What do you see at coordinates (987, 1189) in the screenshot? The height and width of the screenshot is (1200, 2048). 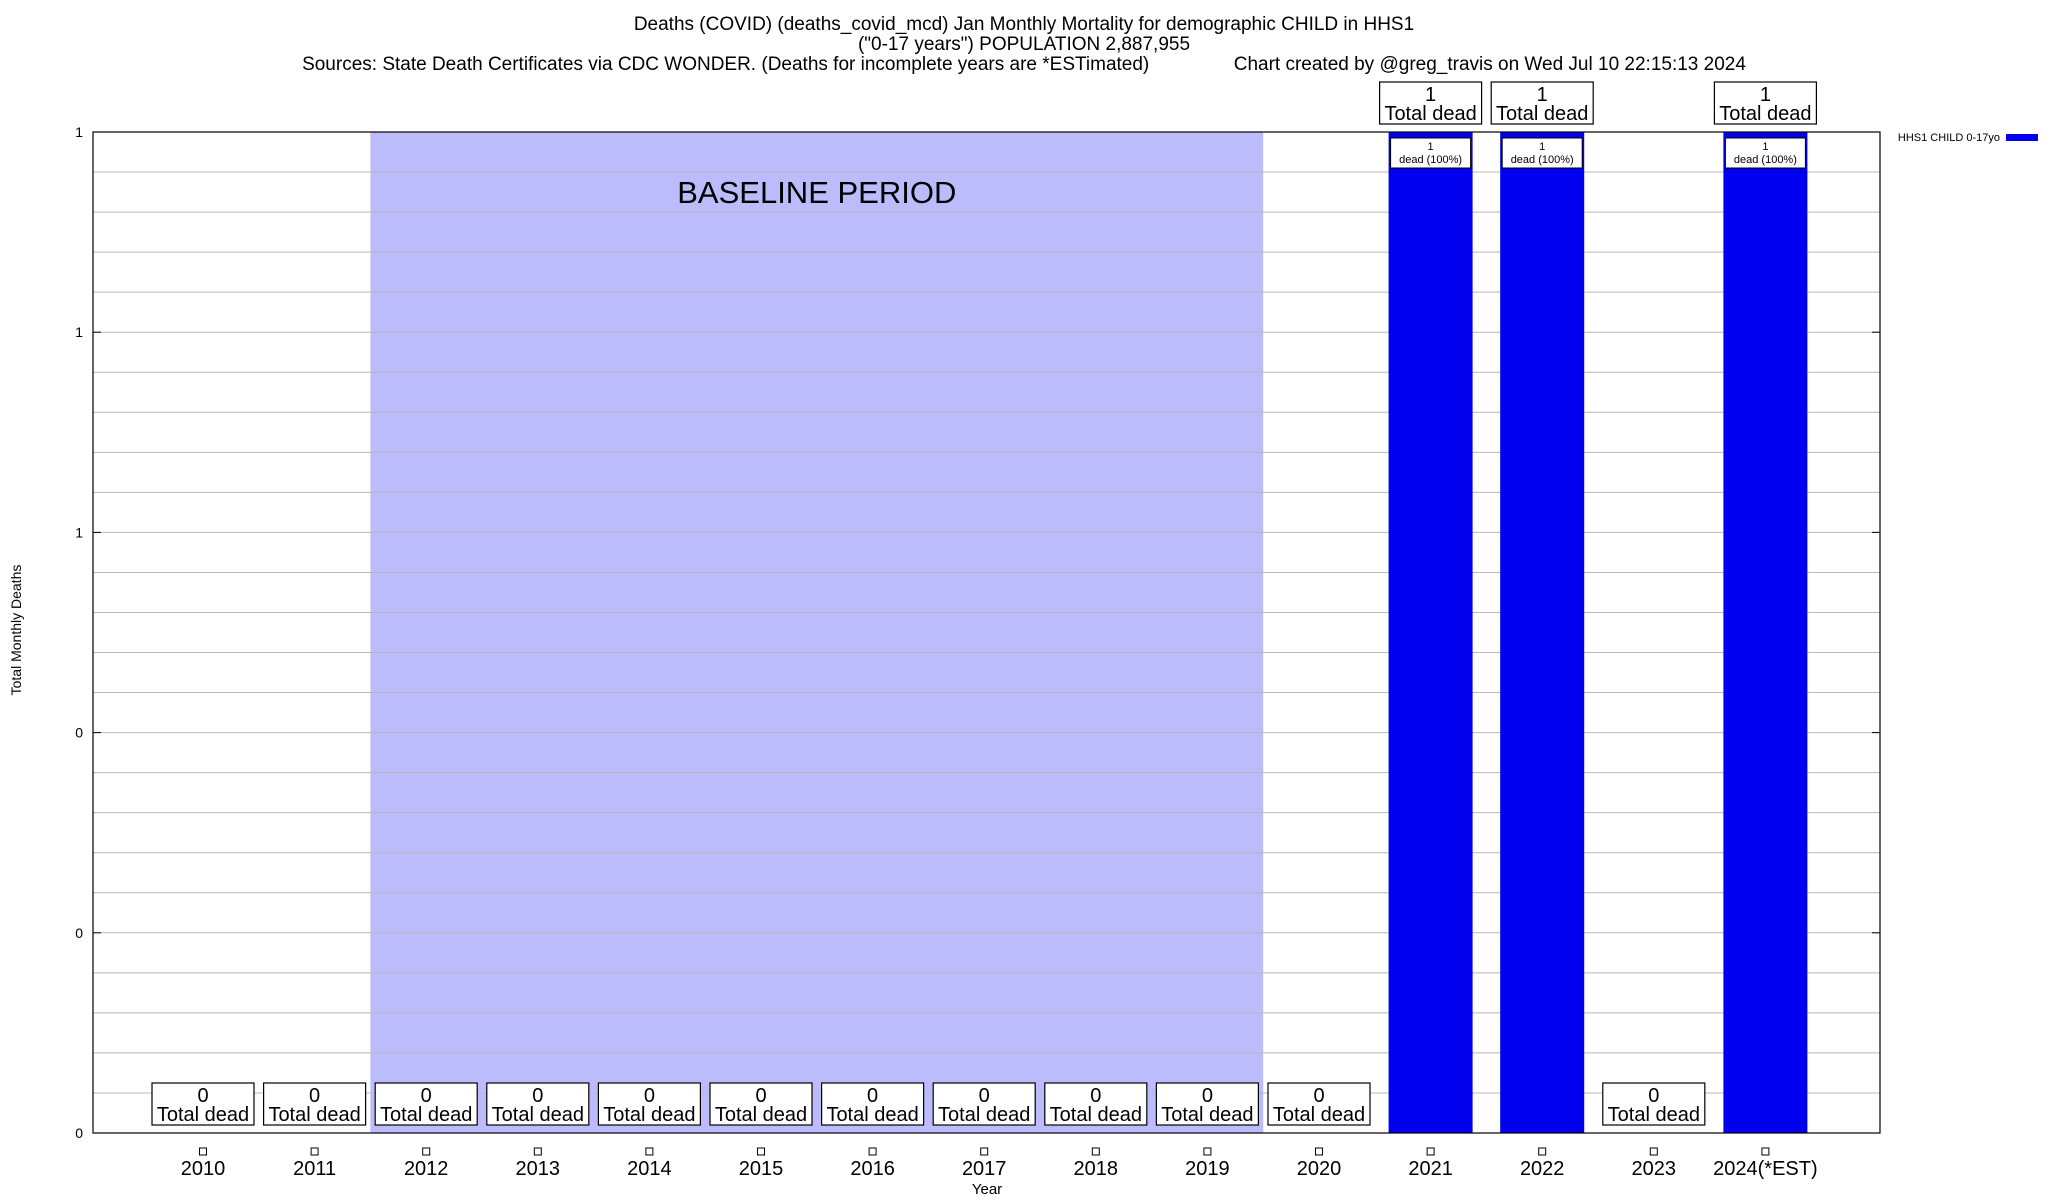 I see `x-axis-label: Year` at bounding box center [987, 1189].